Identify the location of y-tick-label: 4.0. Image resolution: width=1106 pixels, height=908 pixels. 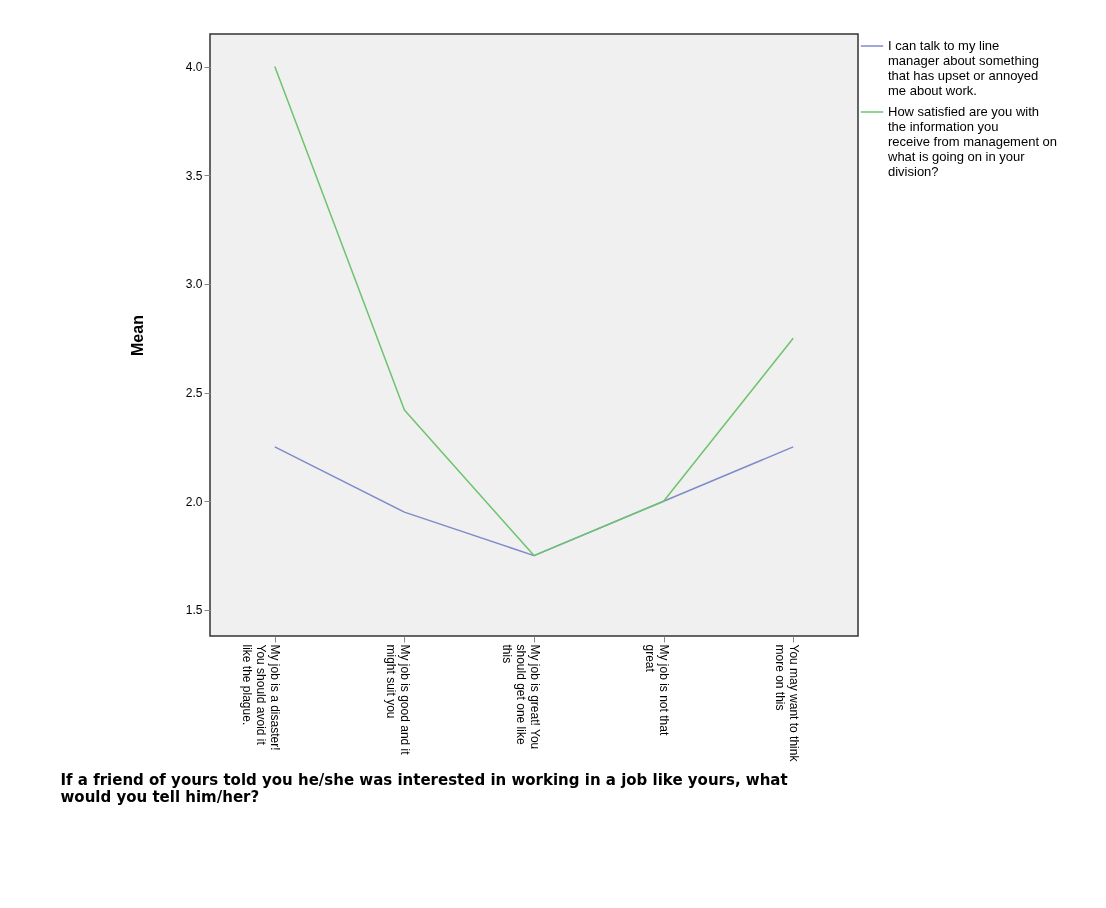
(194, 67).